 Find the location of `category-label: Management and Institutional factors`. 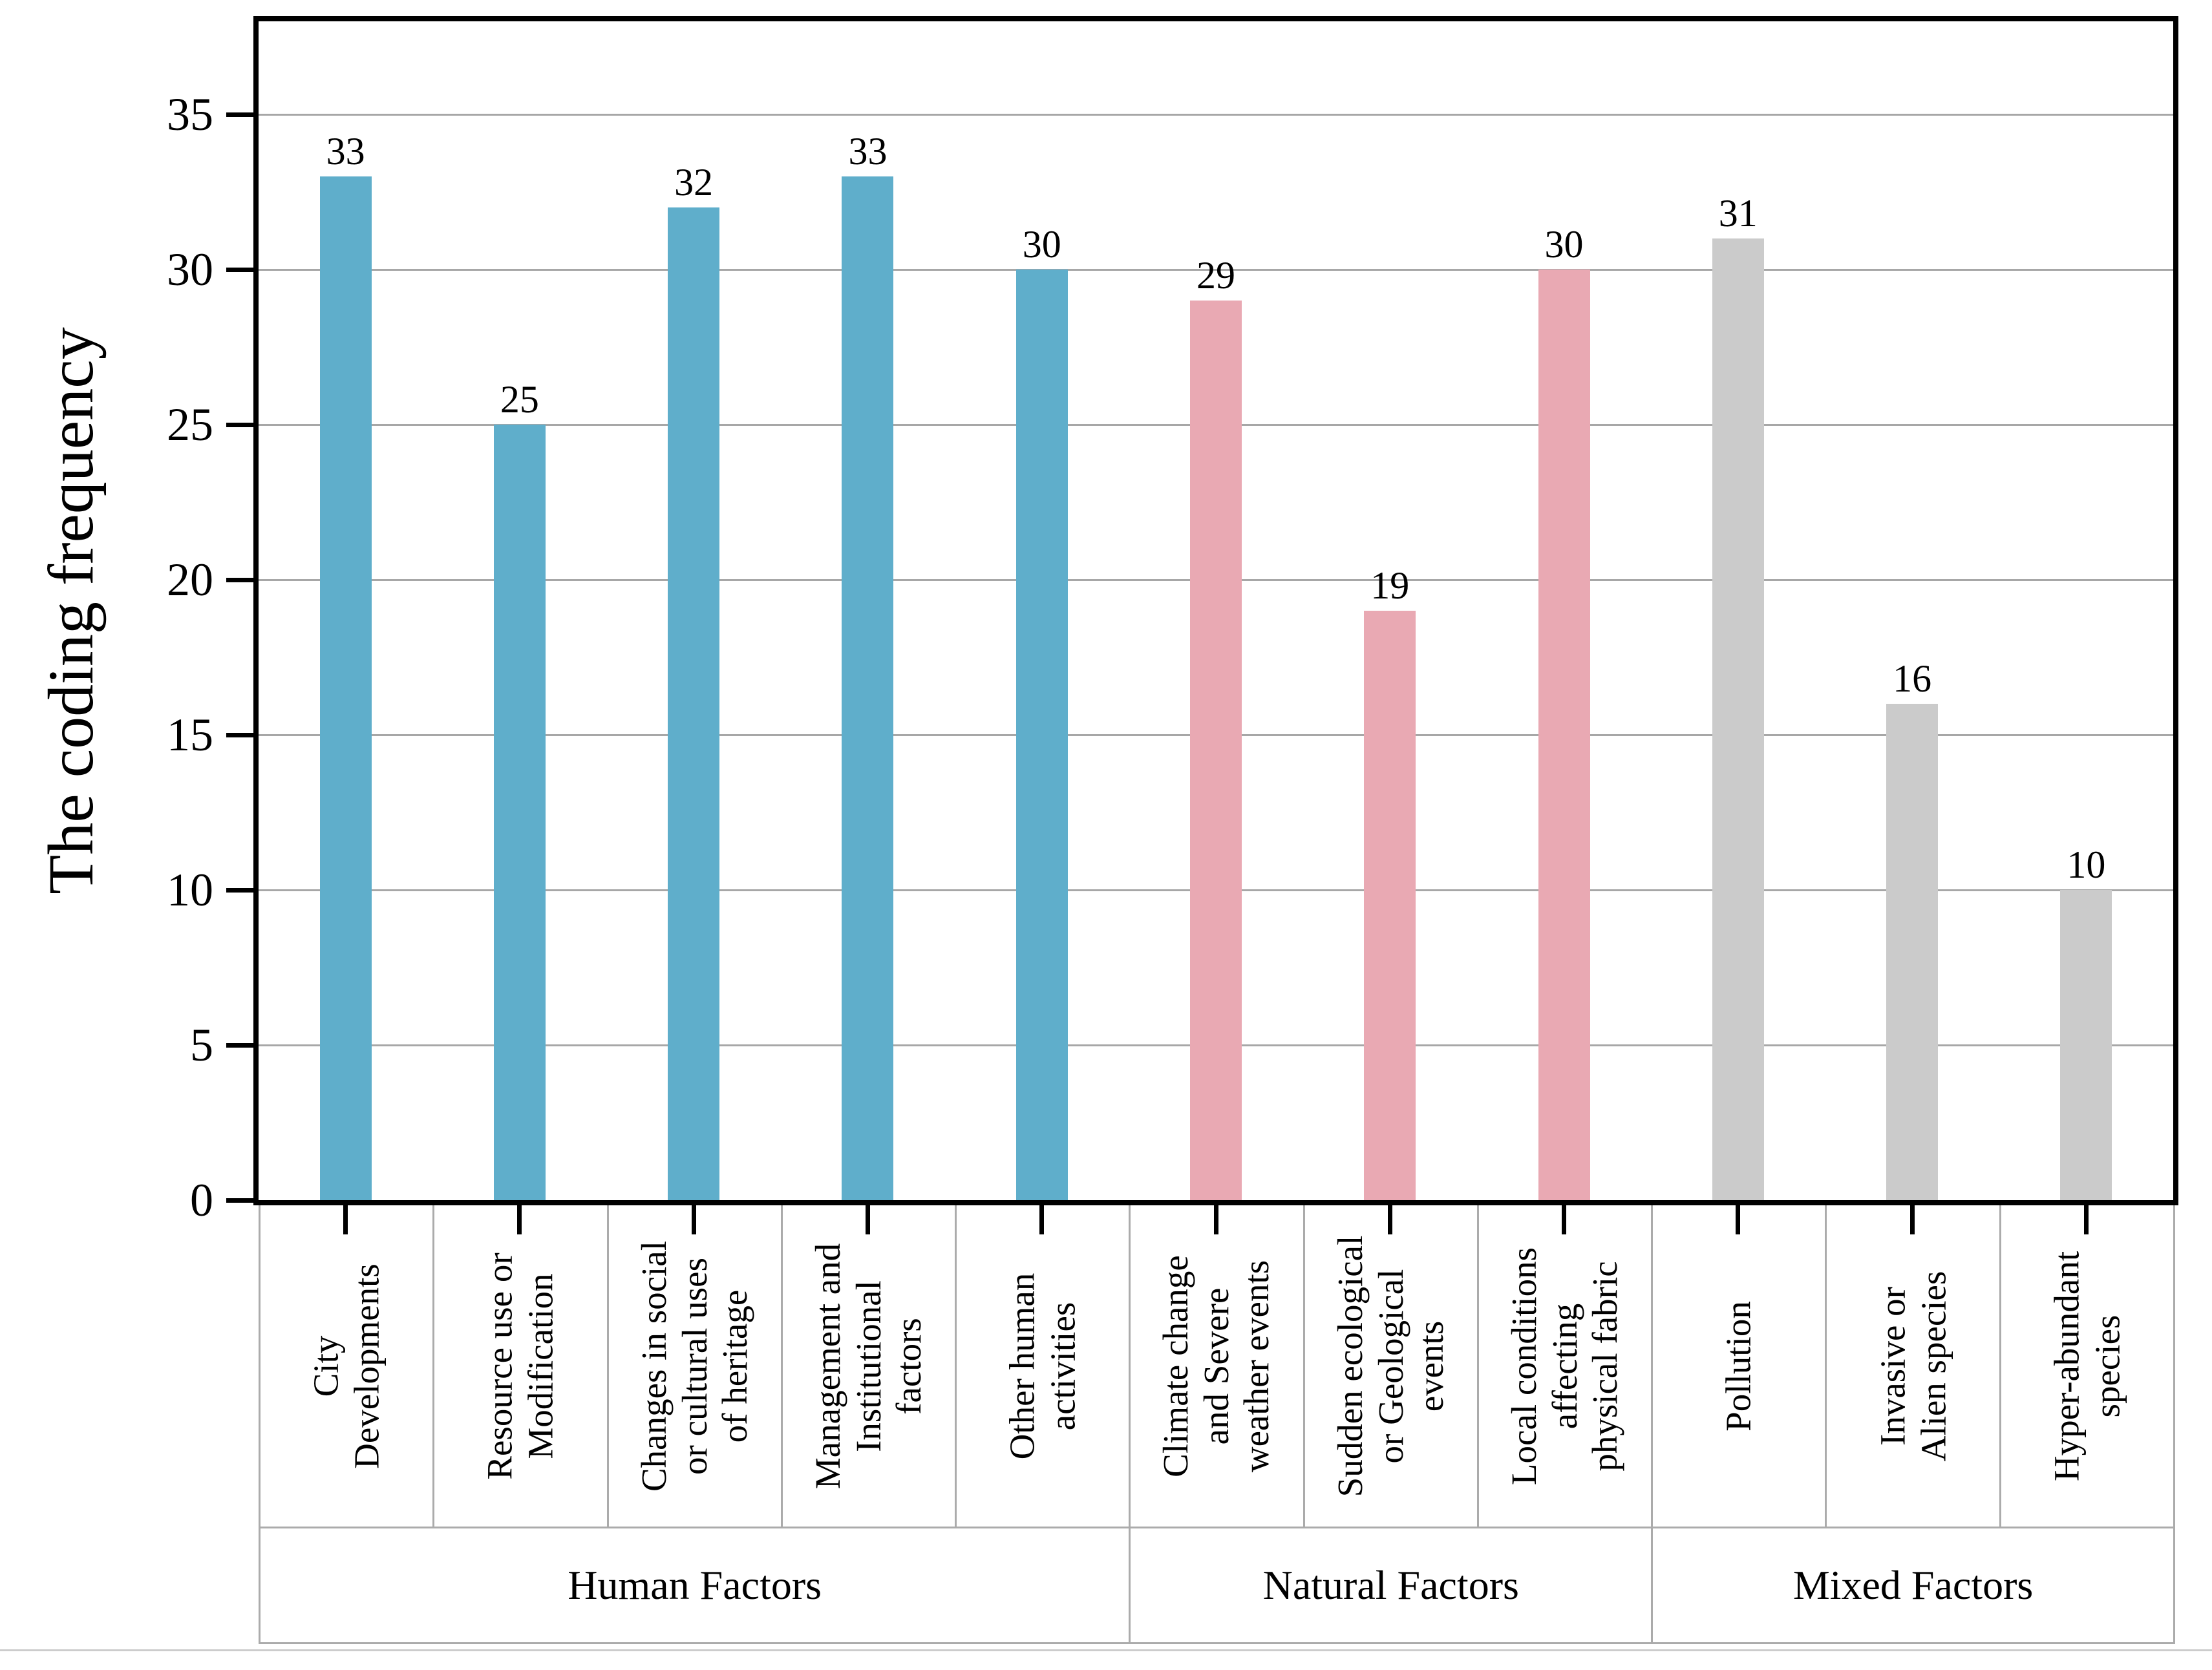

category-label: Management and Institutional factors is located at coordinates (868, 1366).